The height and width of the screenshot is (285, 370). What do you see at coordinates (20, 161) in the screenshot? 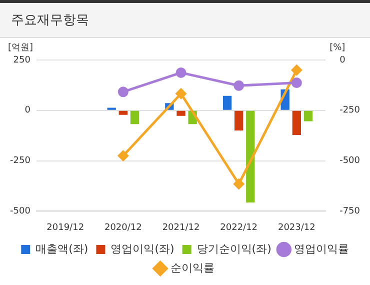
I see `y-tick-label: -250` at bounding box center [20, 161].